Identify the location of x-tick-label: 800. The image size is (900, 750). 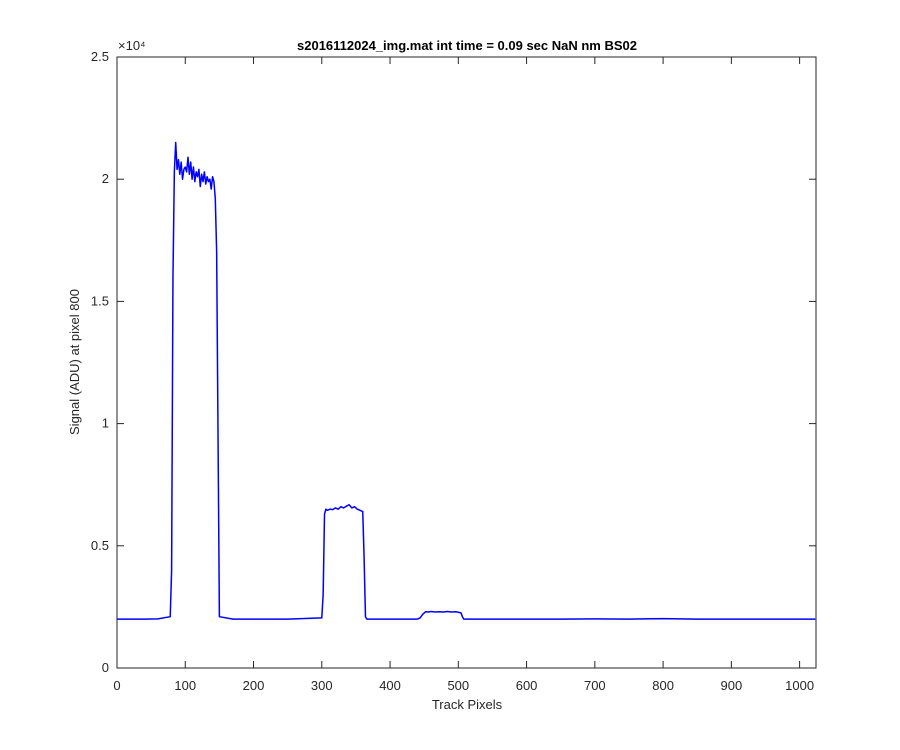
(663, 685).